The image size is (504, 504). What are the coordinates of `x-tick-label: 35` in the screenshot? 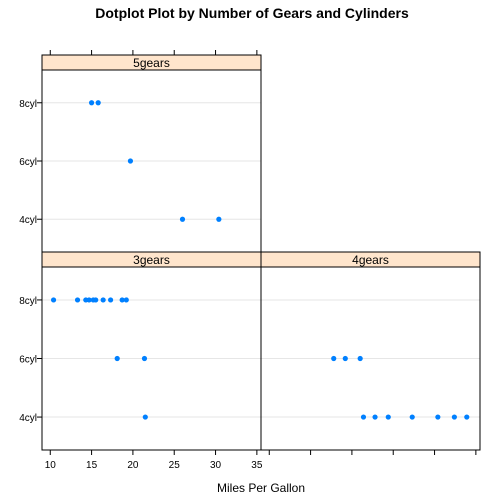 It's located at (257, 465).